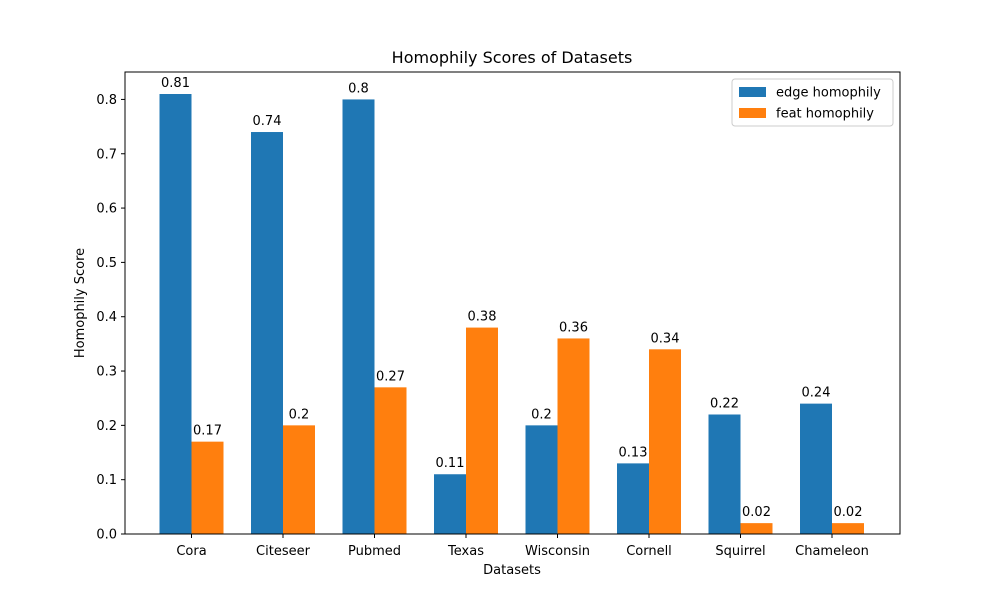  I want to click on bar-edge-citeseer, so click(267, 333).